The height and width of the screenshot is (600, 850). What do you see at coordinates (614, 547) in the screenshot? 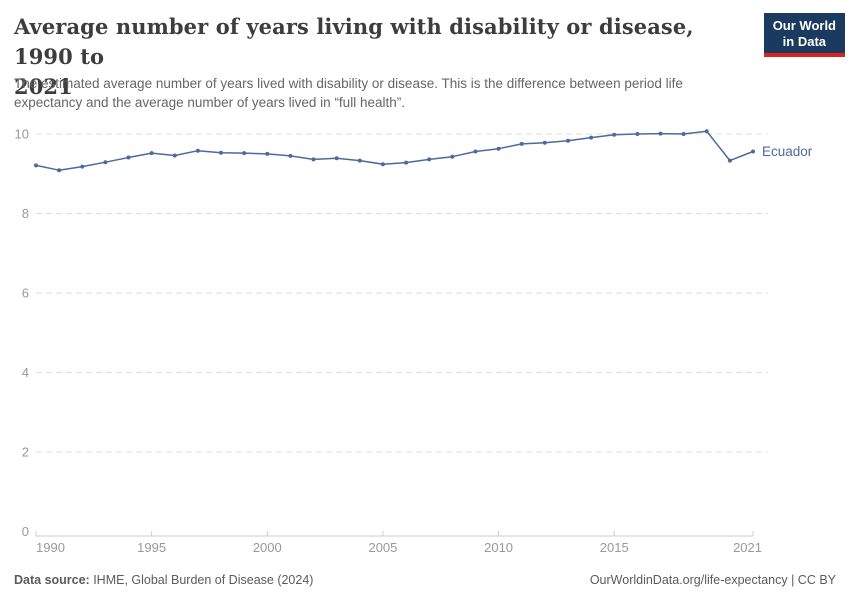
I see `x-axis-tick-label: 2015` at bounding box center [614, 547].